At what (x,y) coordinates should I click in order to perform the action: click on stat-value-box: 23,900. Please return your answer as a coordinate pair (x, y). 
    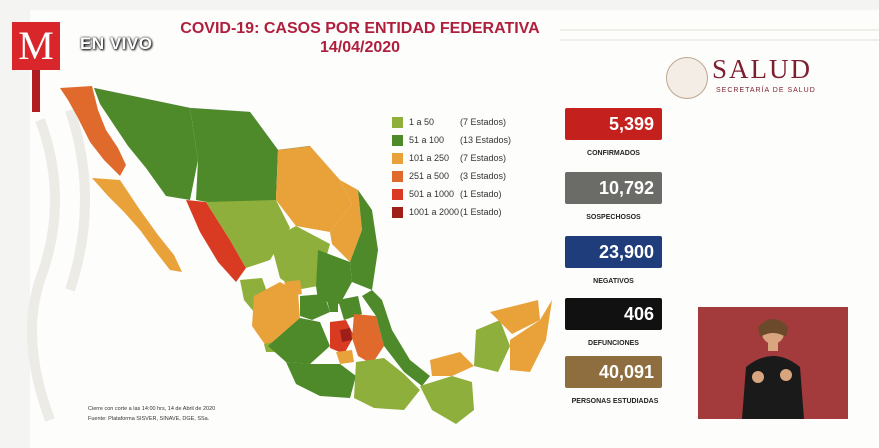
    Looking at the image, I should click on (613, 252).